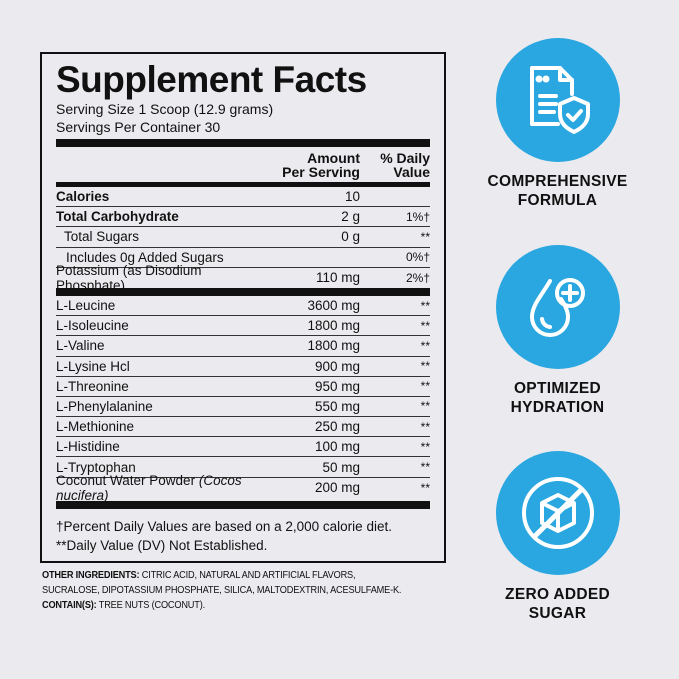 This screenshot has width=679, height=679. I want to click on nutrient-name-text: L-Valine, so click(80, 346).